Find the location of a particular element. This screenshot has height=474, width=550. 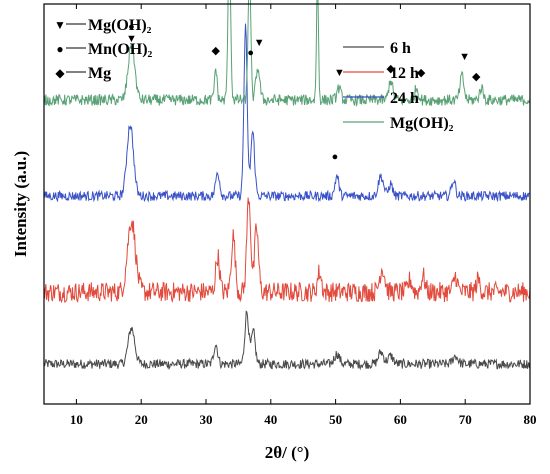

phase-legend-symbol: ◆ is located at coordinates (60, 73).